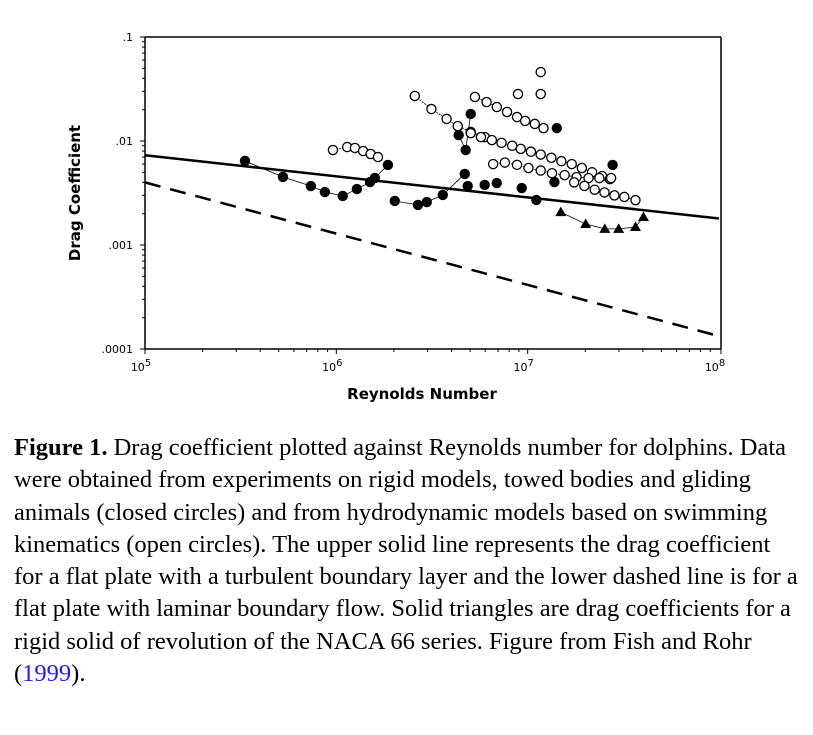 This screenshot has width=813, height=735. I want to click on y-tick-label: .0001, so click(118, 349).